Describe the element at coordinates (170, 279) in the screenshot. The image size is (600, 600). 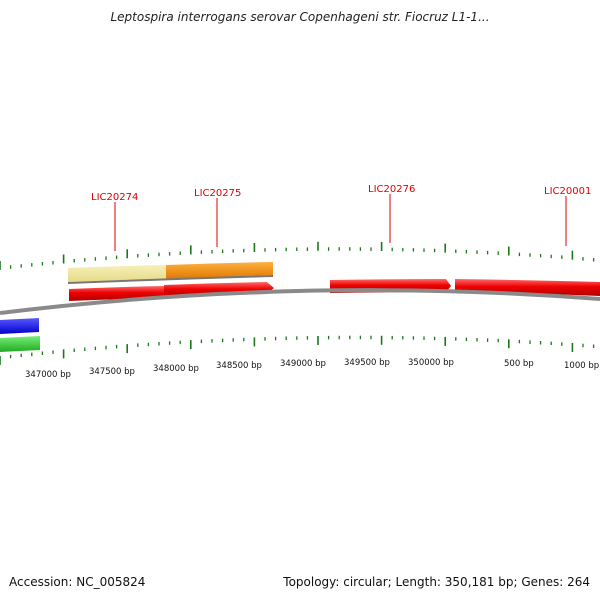
I see `gc-content-underline` at that location.